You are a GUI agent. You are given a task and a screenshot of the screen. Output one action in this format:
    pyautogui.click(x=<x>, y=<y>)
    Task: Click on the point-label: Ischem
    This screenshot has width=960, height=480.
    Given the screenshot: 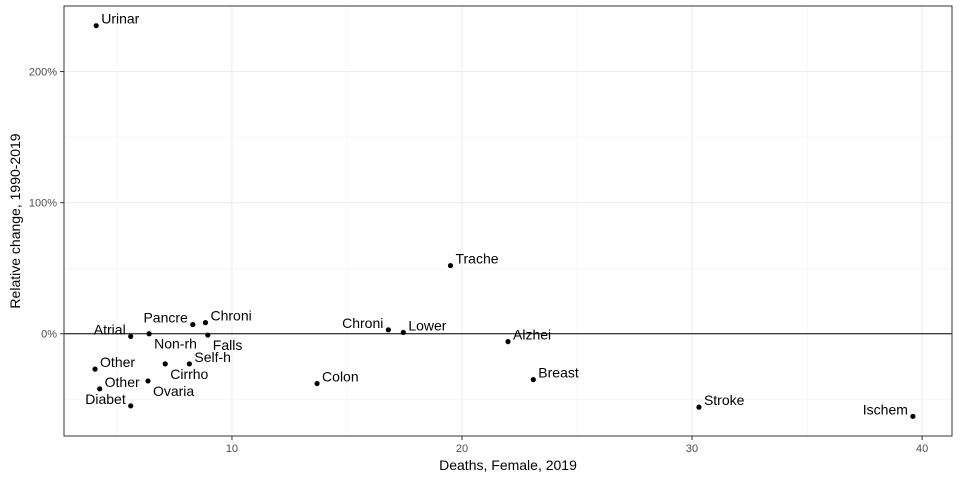 What is the action you would take?
    pyautogui.click(x=885, y=409)
    